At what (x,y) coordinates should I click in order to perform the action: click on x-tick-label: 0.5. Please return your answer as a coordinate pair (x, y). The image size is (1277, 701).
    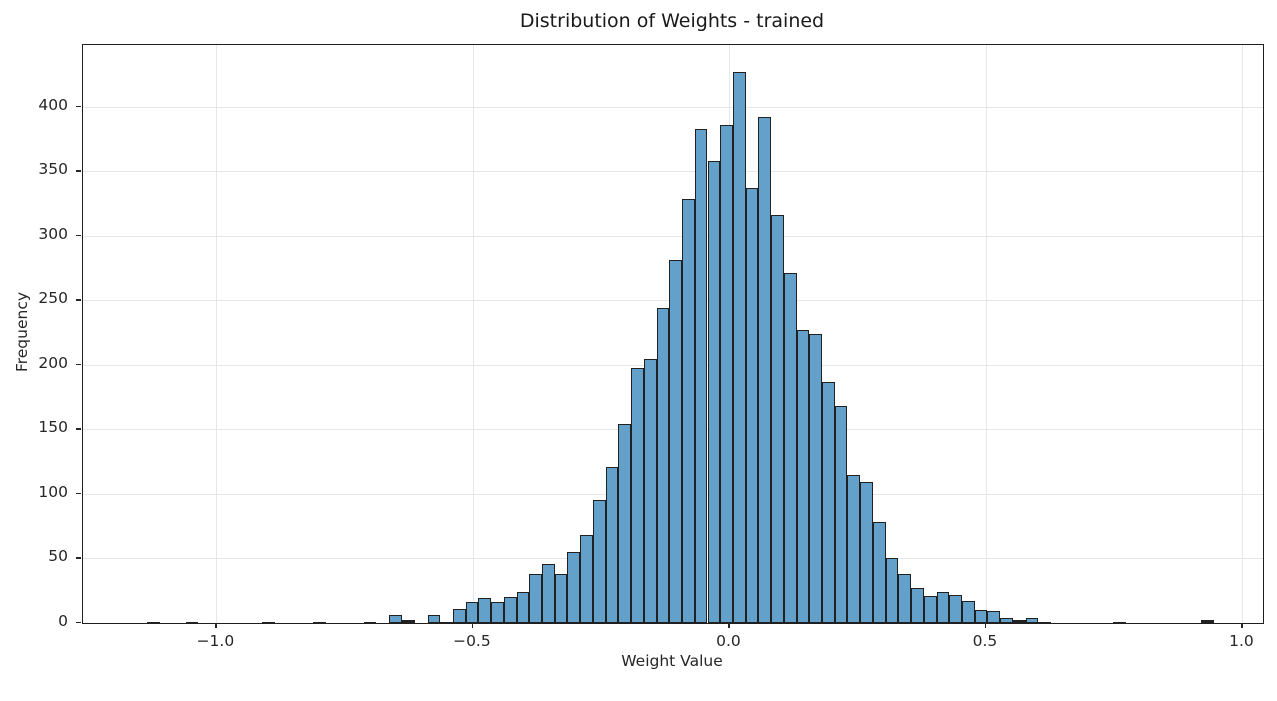
    Looking at the image, I should click on (985, 641).